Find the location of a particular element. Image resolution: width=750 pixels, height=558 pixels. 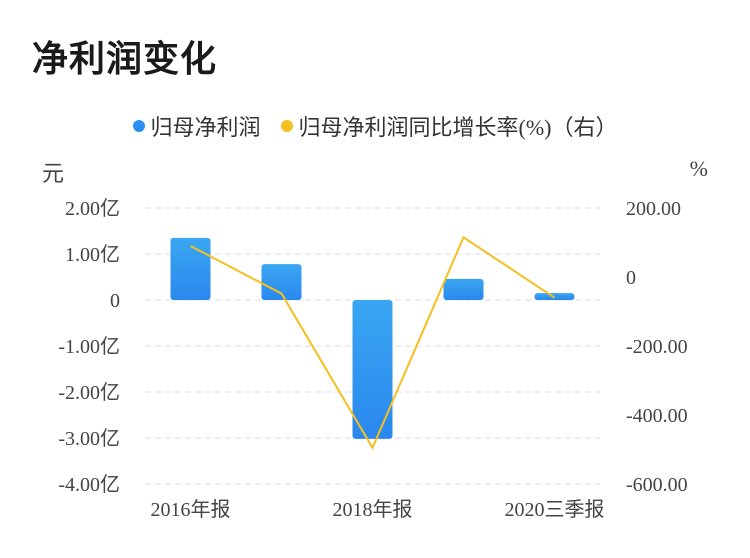

legend-item-net-profit: 归母净利润 is located at coordinates (196, 126).